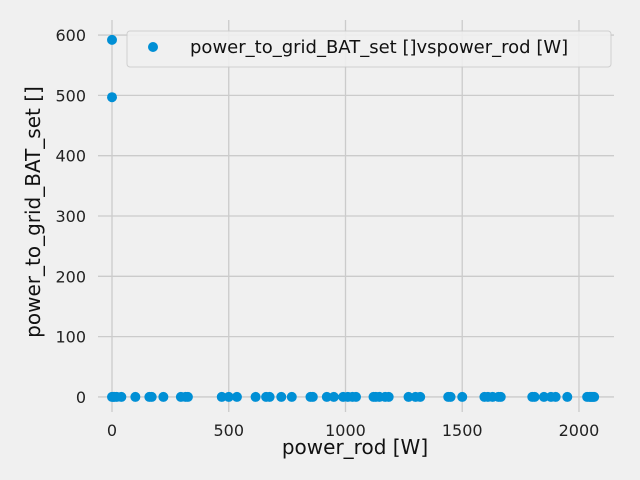 This screenshot has width=640, height=480. Describe the element at coordinates (153, 47) in the screenshot. I see `legend-marker` at that location.